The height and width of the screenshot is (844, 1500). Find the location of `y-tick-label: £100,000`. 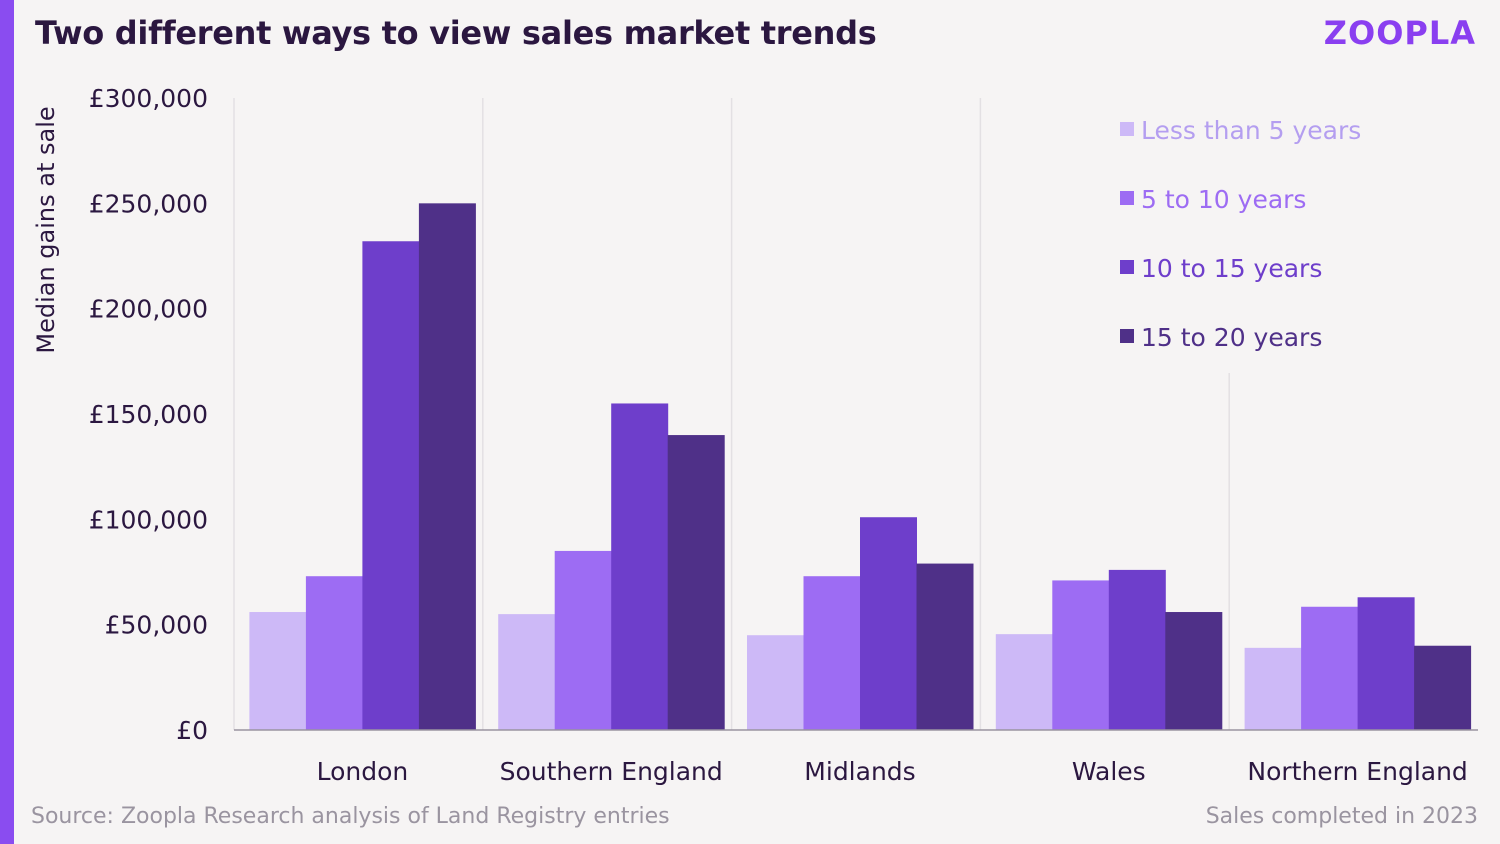

y-tick-label: £100,000 is located at coordinates (148, 519).